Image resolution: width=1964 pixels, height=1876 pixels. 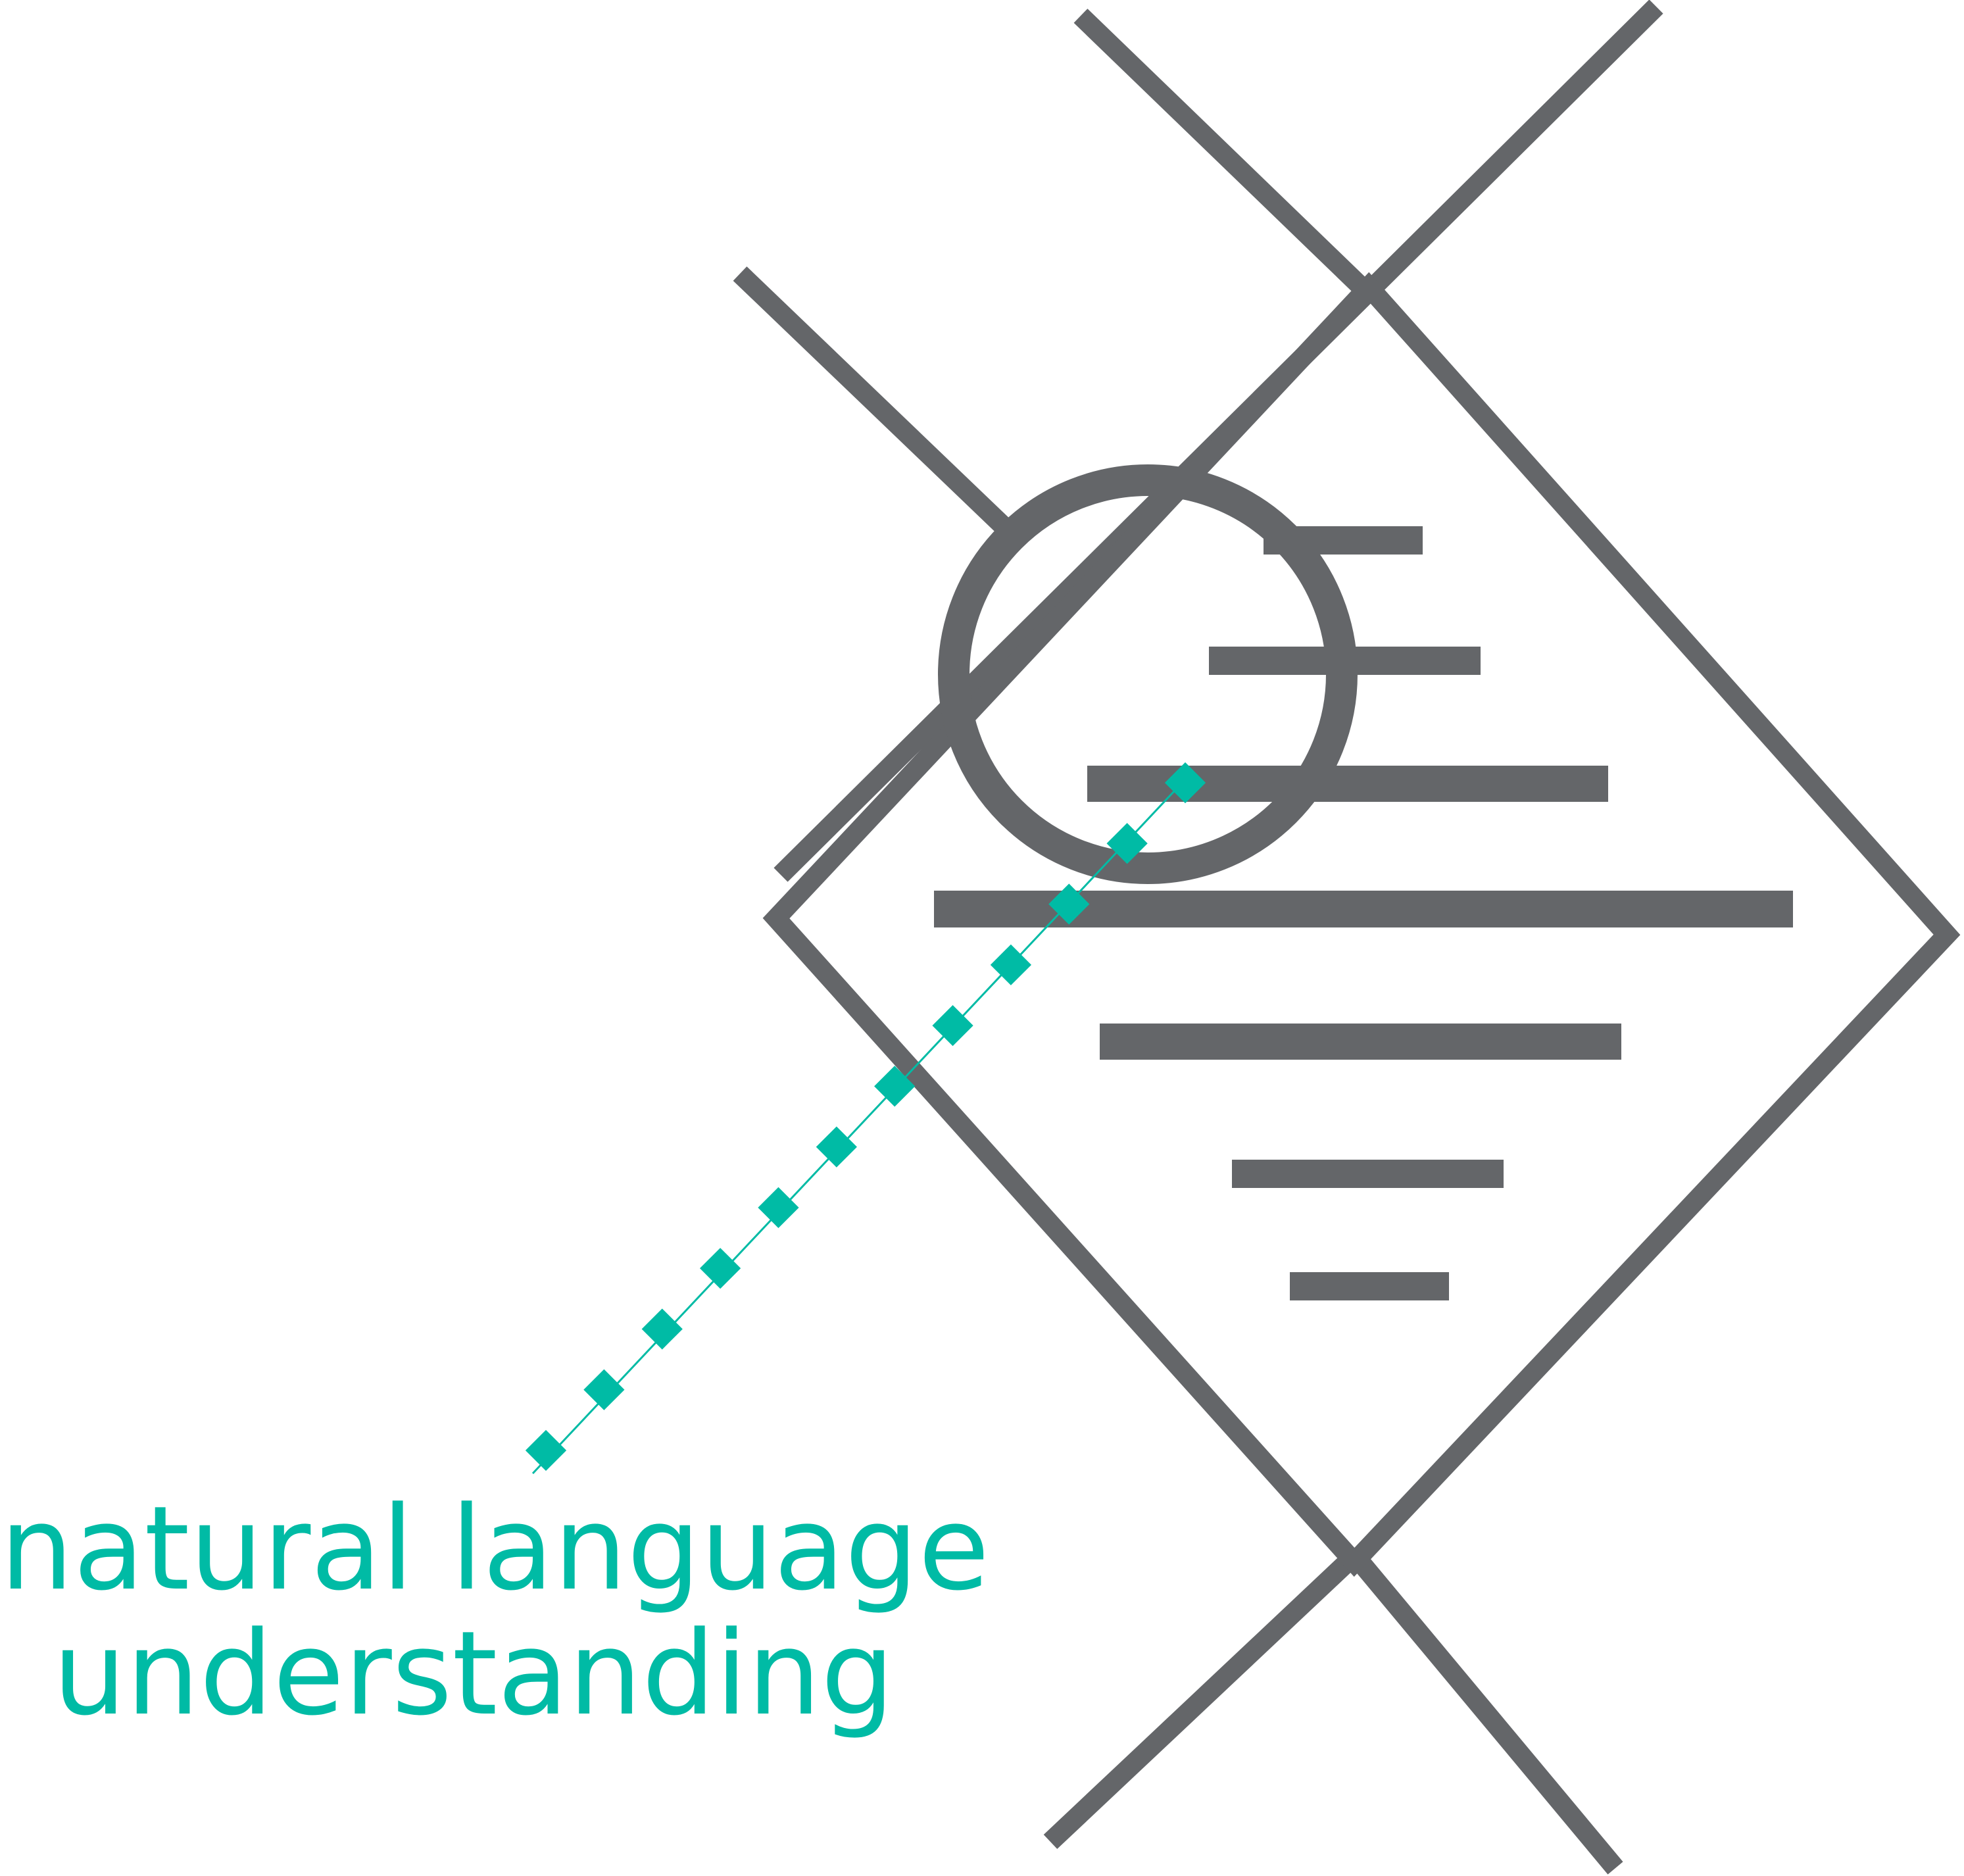 I want to click on caption: natural language understanding, so click(x=495, y=1611).